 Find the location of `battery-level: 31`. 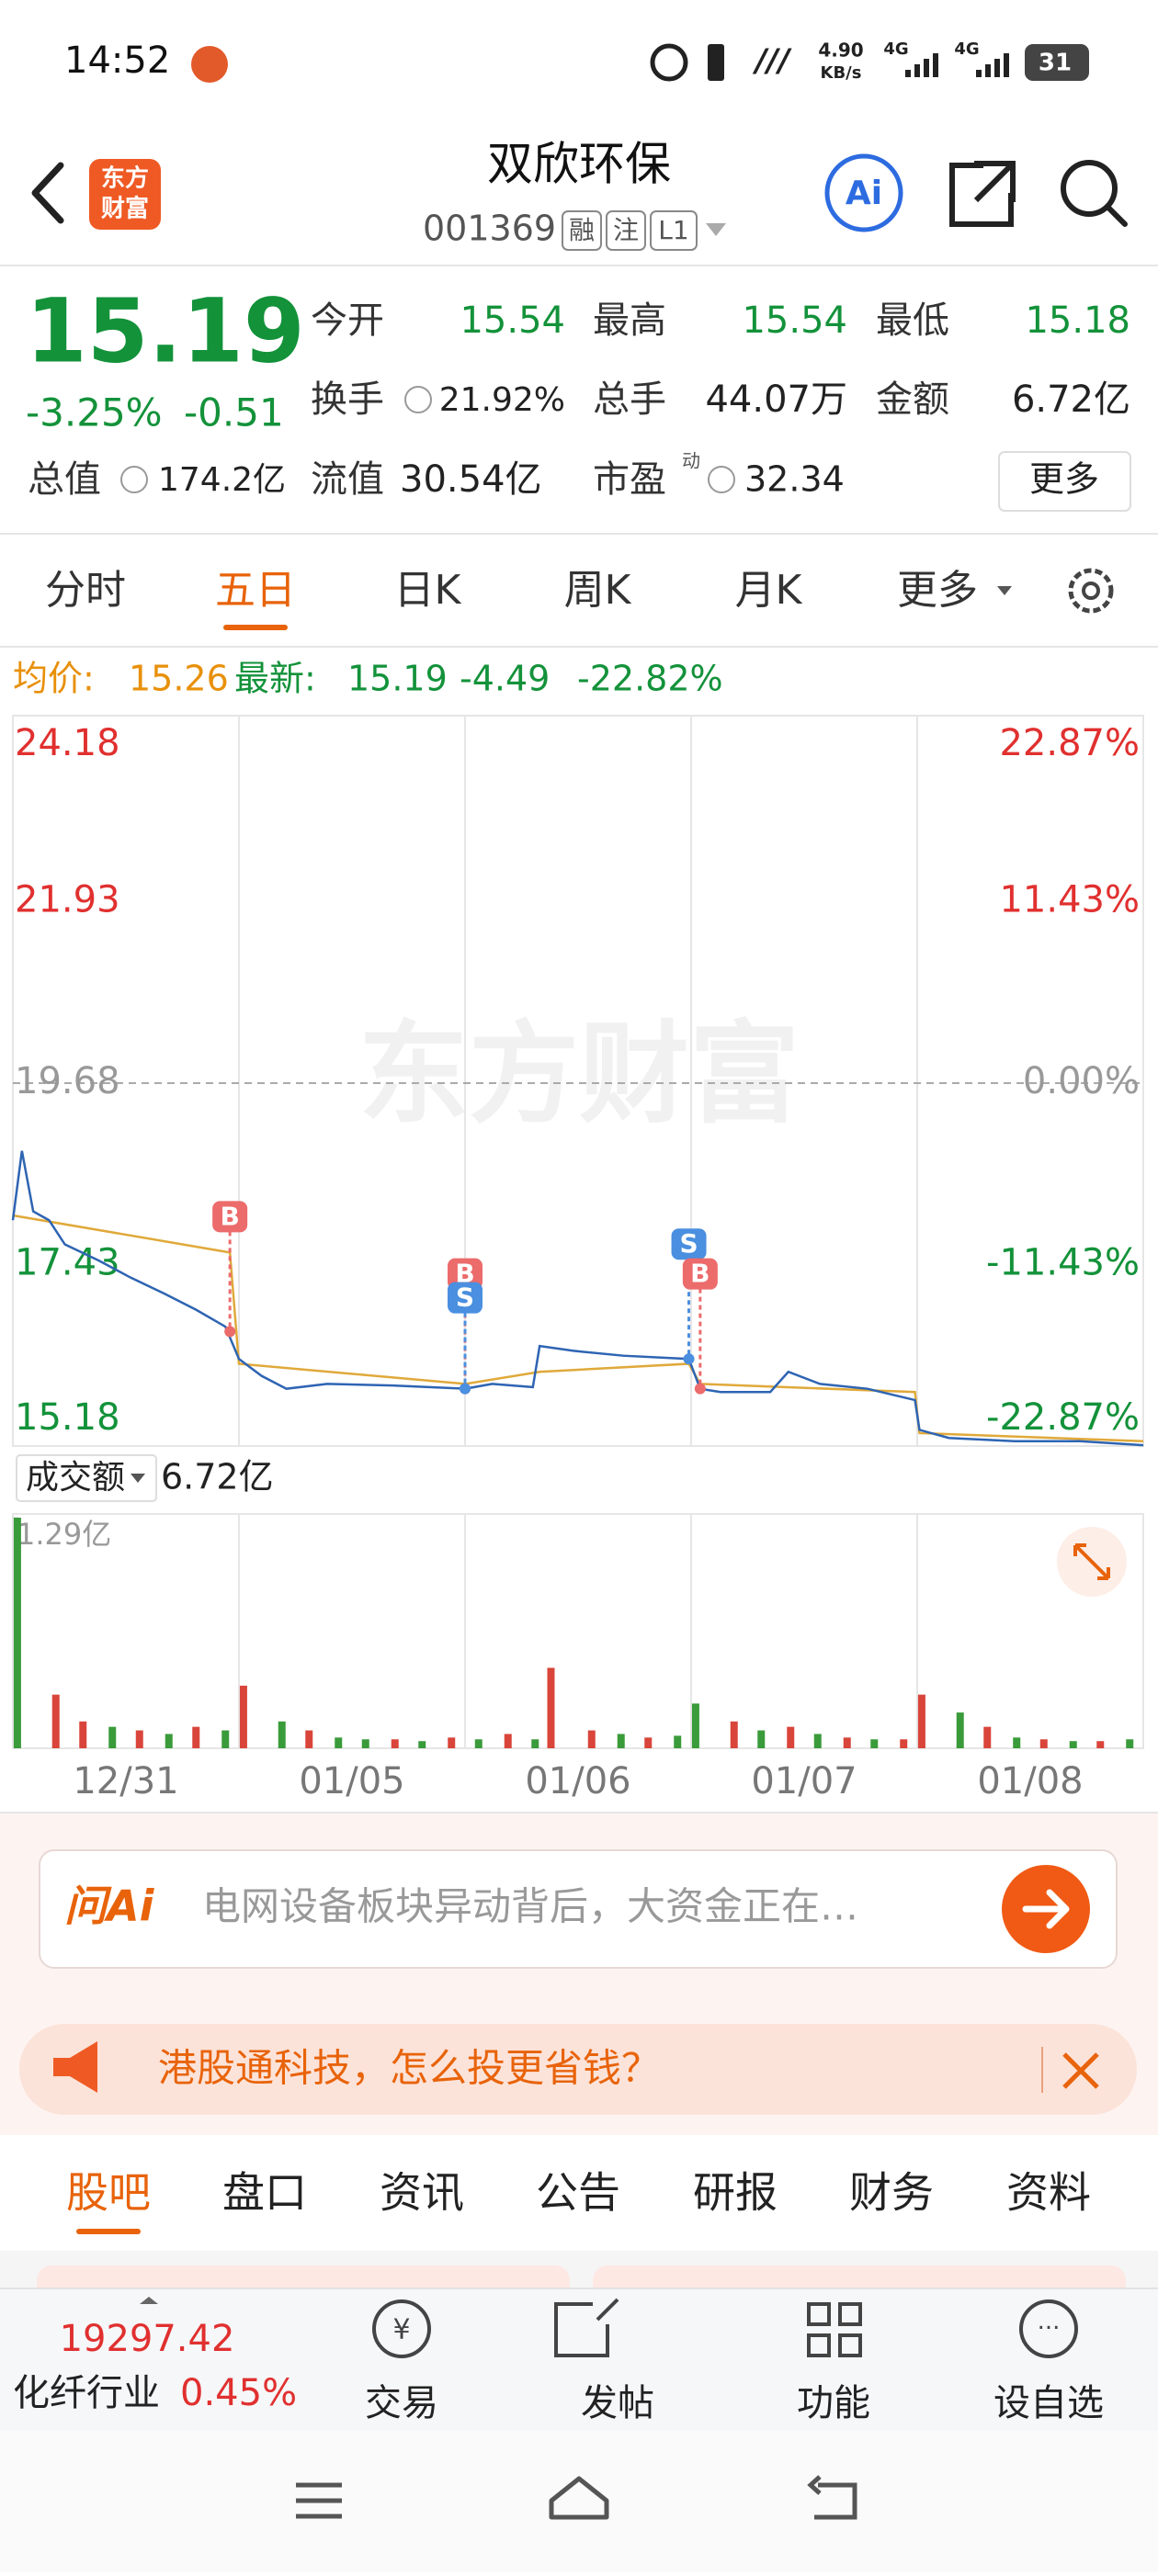

battery-level: 31 is located at coordinates (1055, 63).